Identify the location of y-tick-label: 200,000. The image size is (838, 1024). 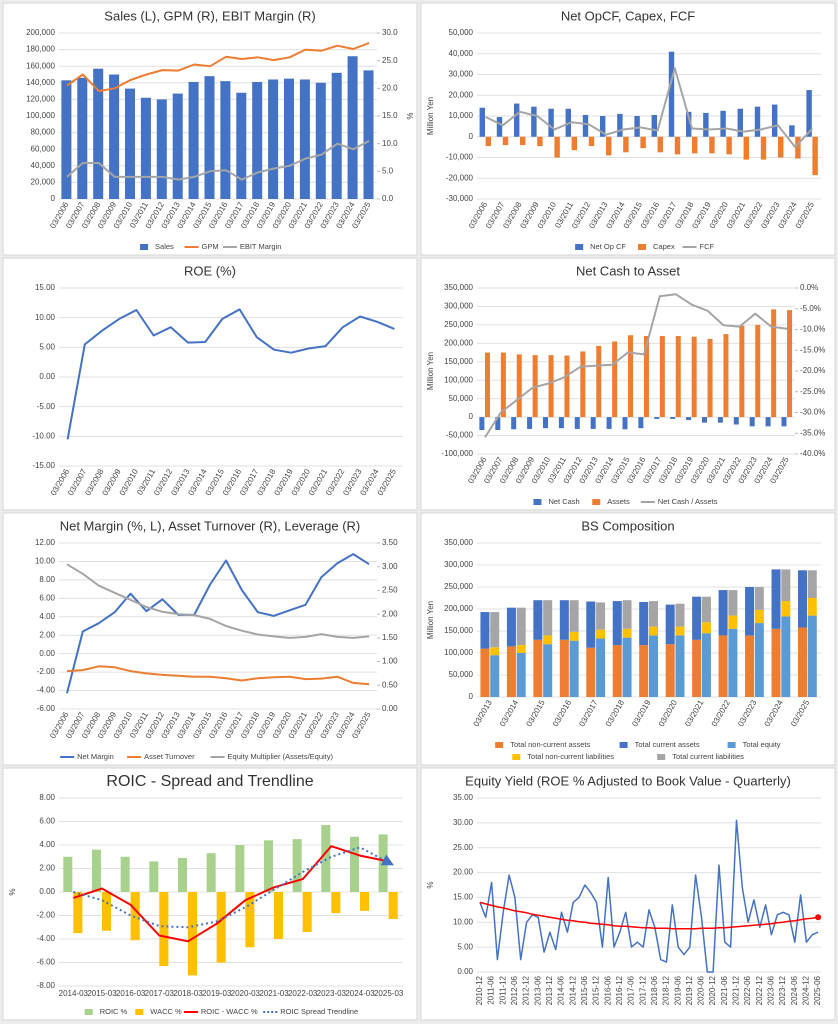
(458, 342).